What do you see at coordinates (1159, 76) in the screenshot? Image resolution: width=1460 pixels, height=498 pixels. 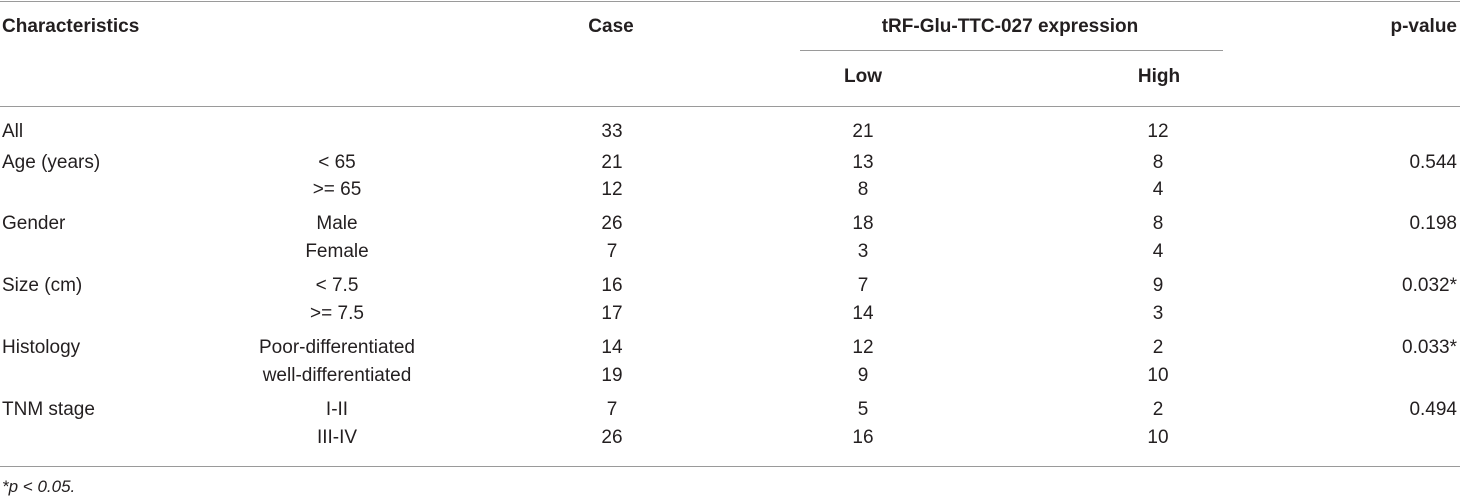 I see `header-high: High` at bounding box center [1159, 76].